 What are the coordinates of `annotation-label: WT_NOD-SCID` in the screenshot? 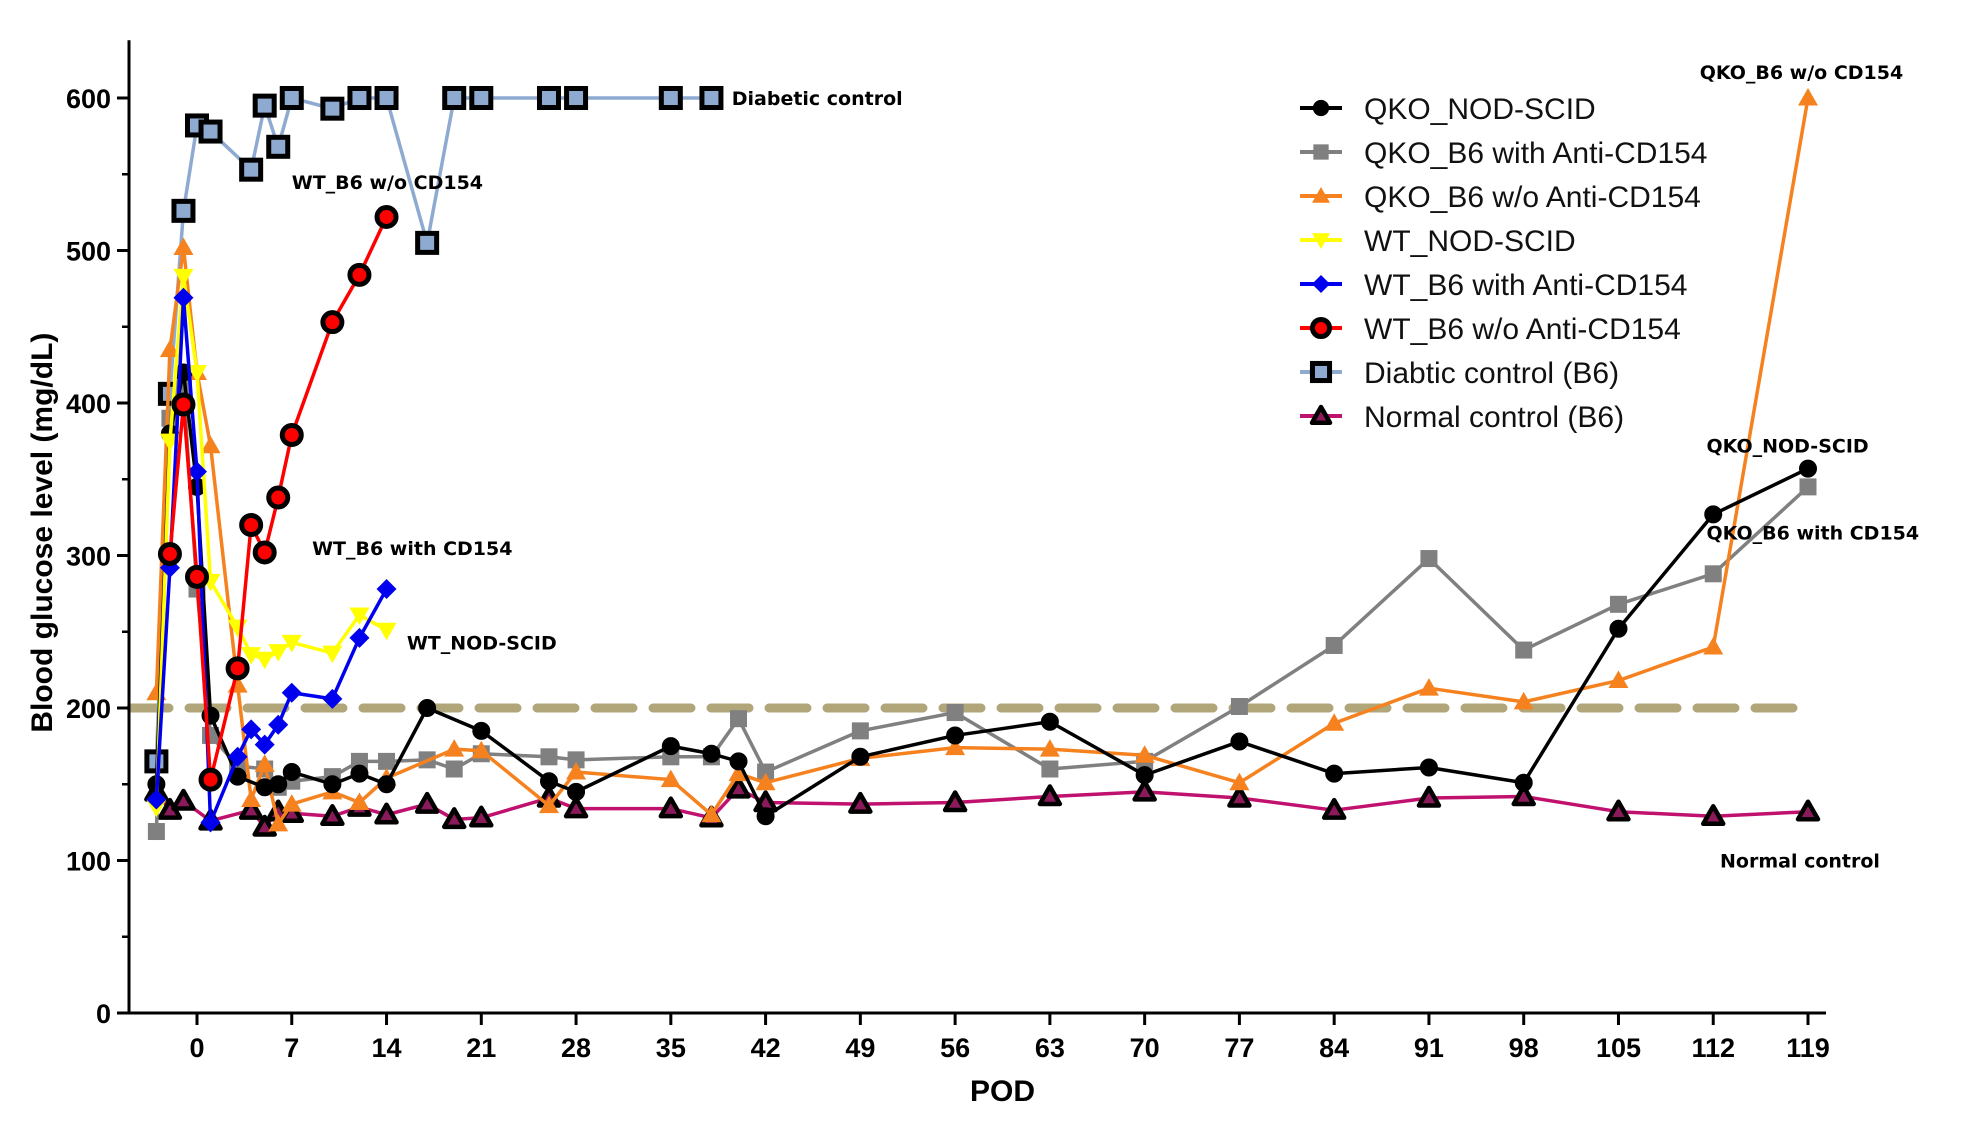 It's located at (482, 643).